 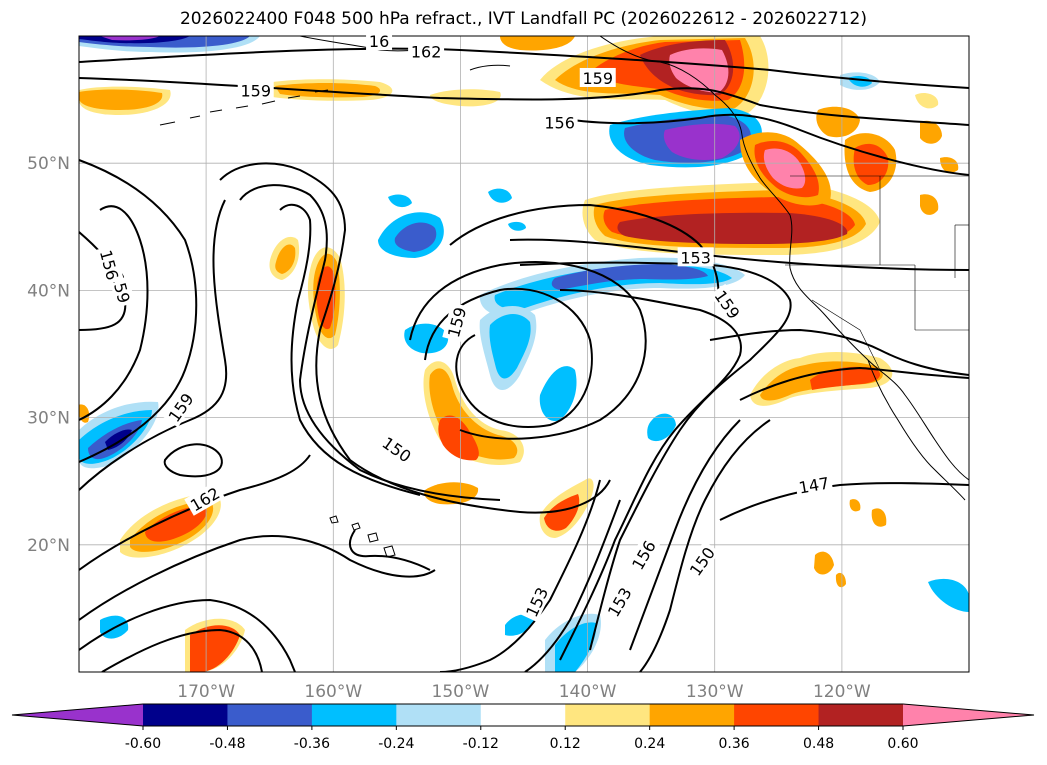 What do you see at coordinates (565, 744) in the screenshot?
I see `colorbar-tick-label: 0.12` at bounding box center [565, 744].